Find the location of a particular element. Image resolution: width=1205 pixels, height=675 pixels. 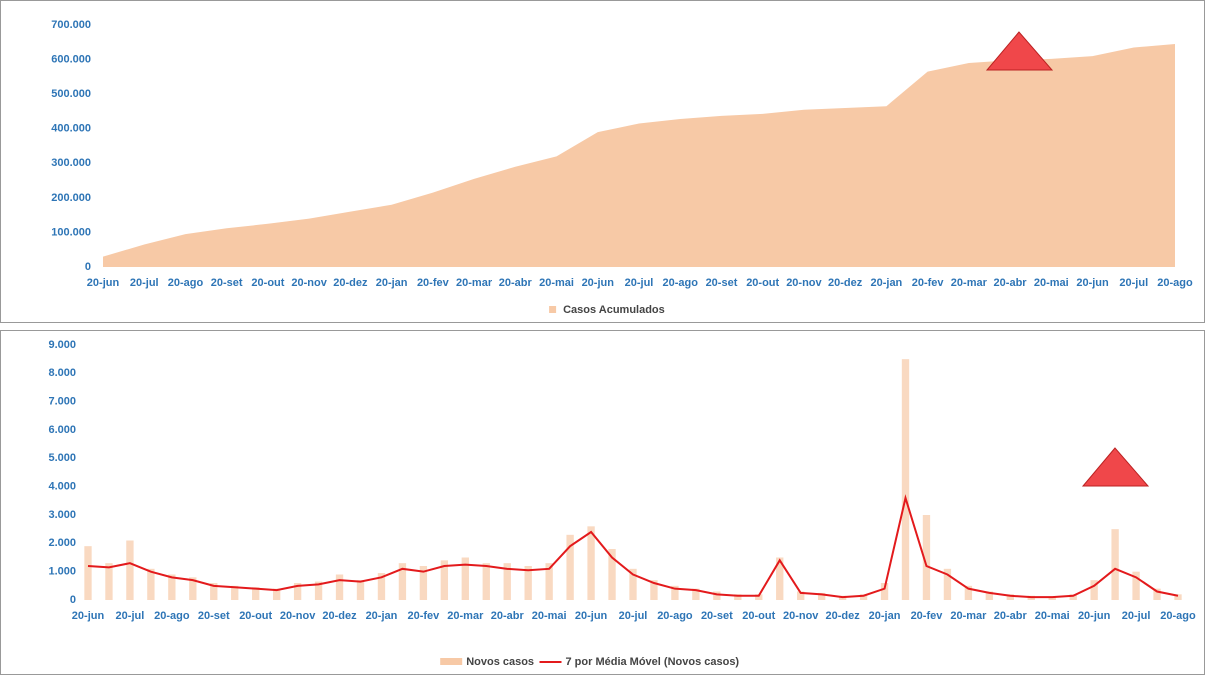

y-tick-label: 6.000 is located at coordinates (62, 430).